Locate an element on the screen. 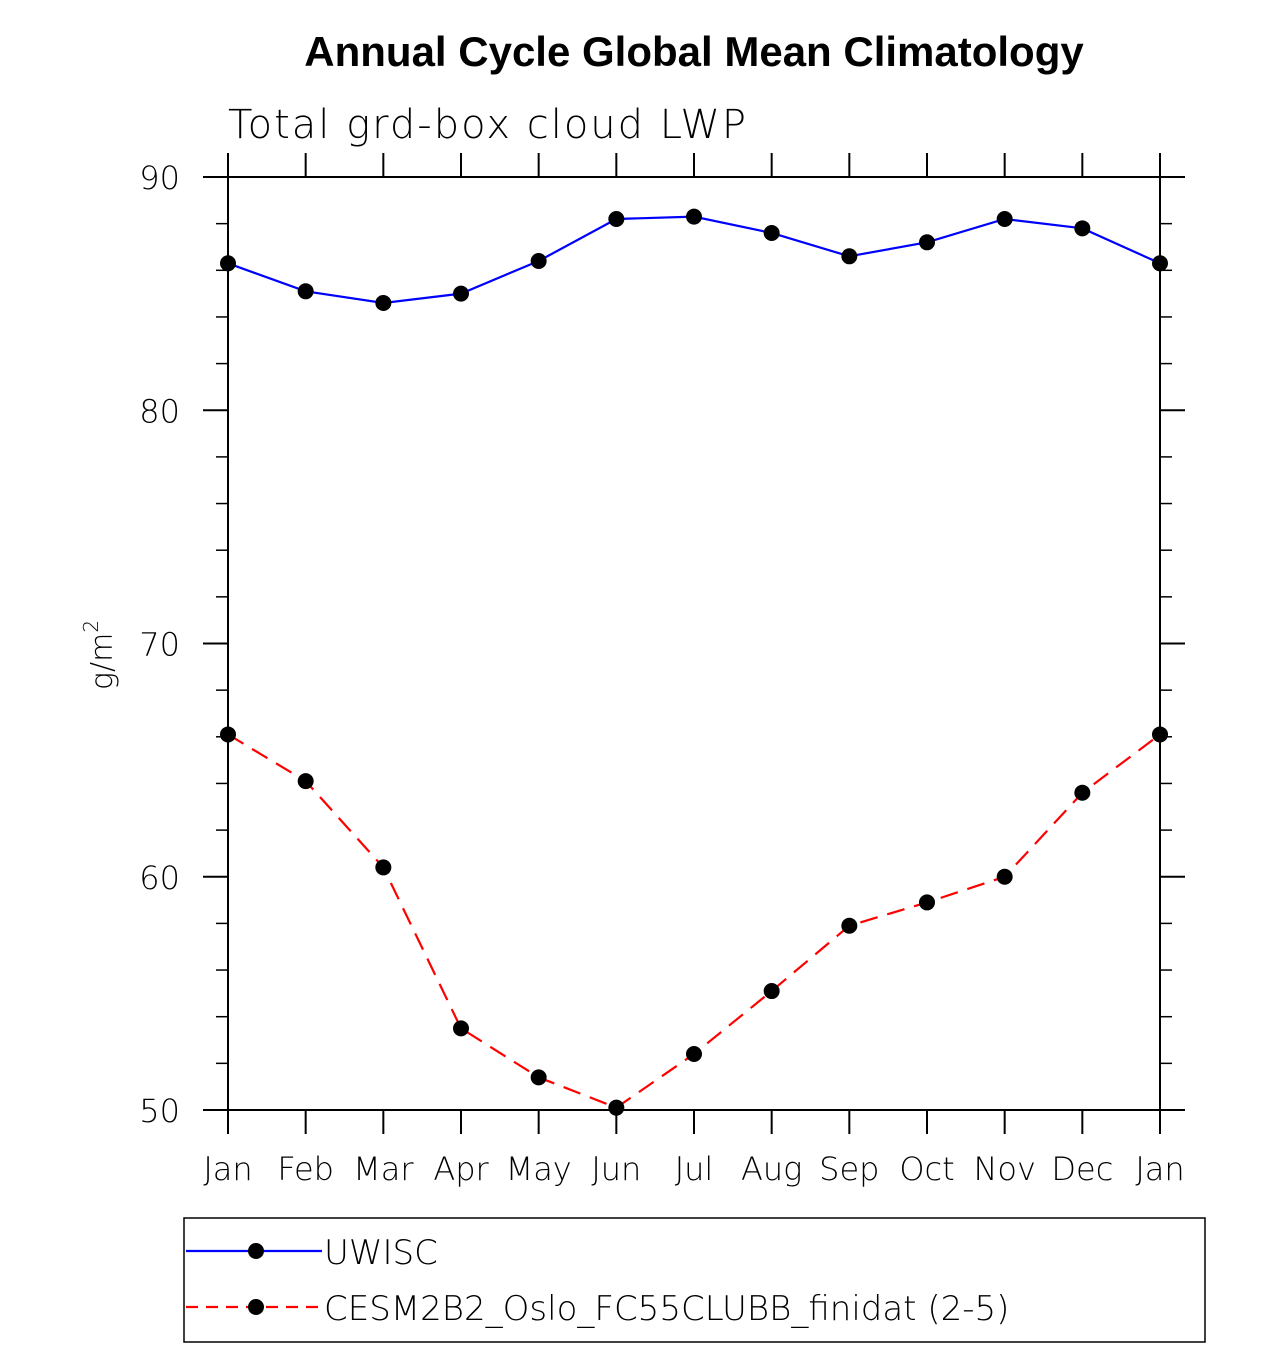 The image size is (1285, 1349). x-tick-label: Sep is located at coordinates (849, 1169).